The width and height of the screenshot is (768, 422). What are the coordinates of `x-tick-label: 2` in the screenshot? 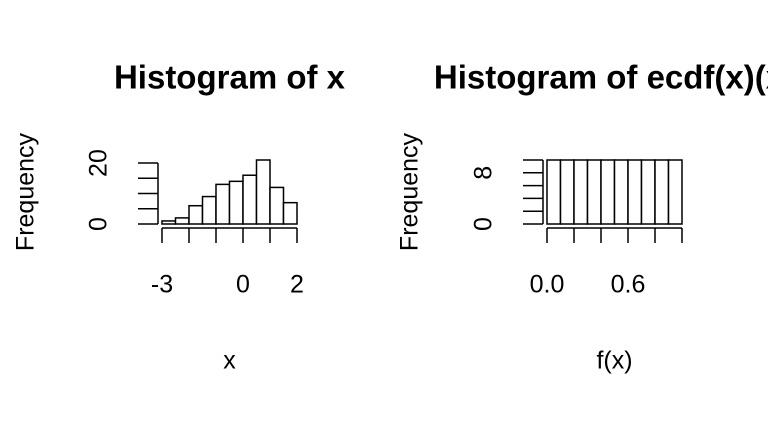 It's located at (297, 285).